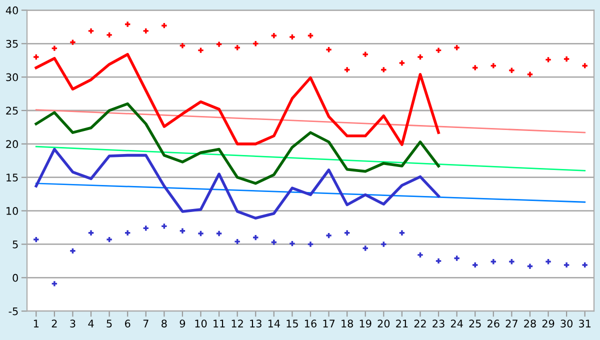 This screenshot has height=340, width=600. What do you see at coordinates (36, 324) in the screenshot?
I see `x-tick-label: 1` at bounding box center [36, 324].